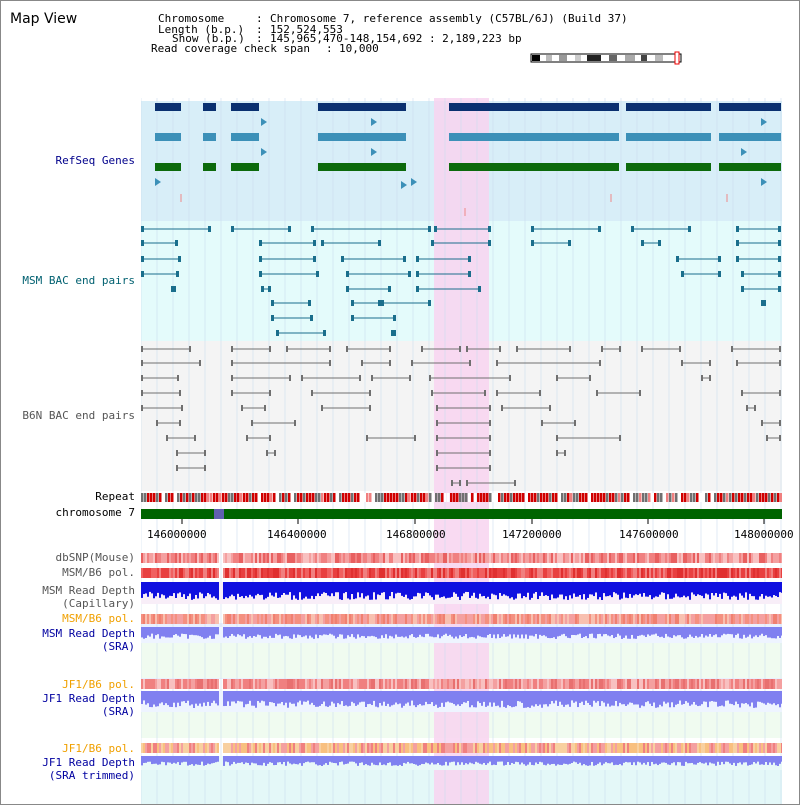 This screenshot has width=800, height=805. I want to click on chromosome-sep: :, so click(259, 18).